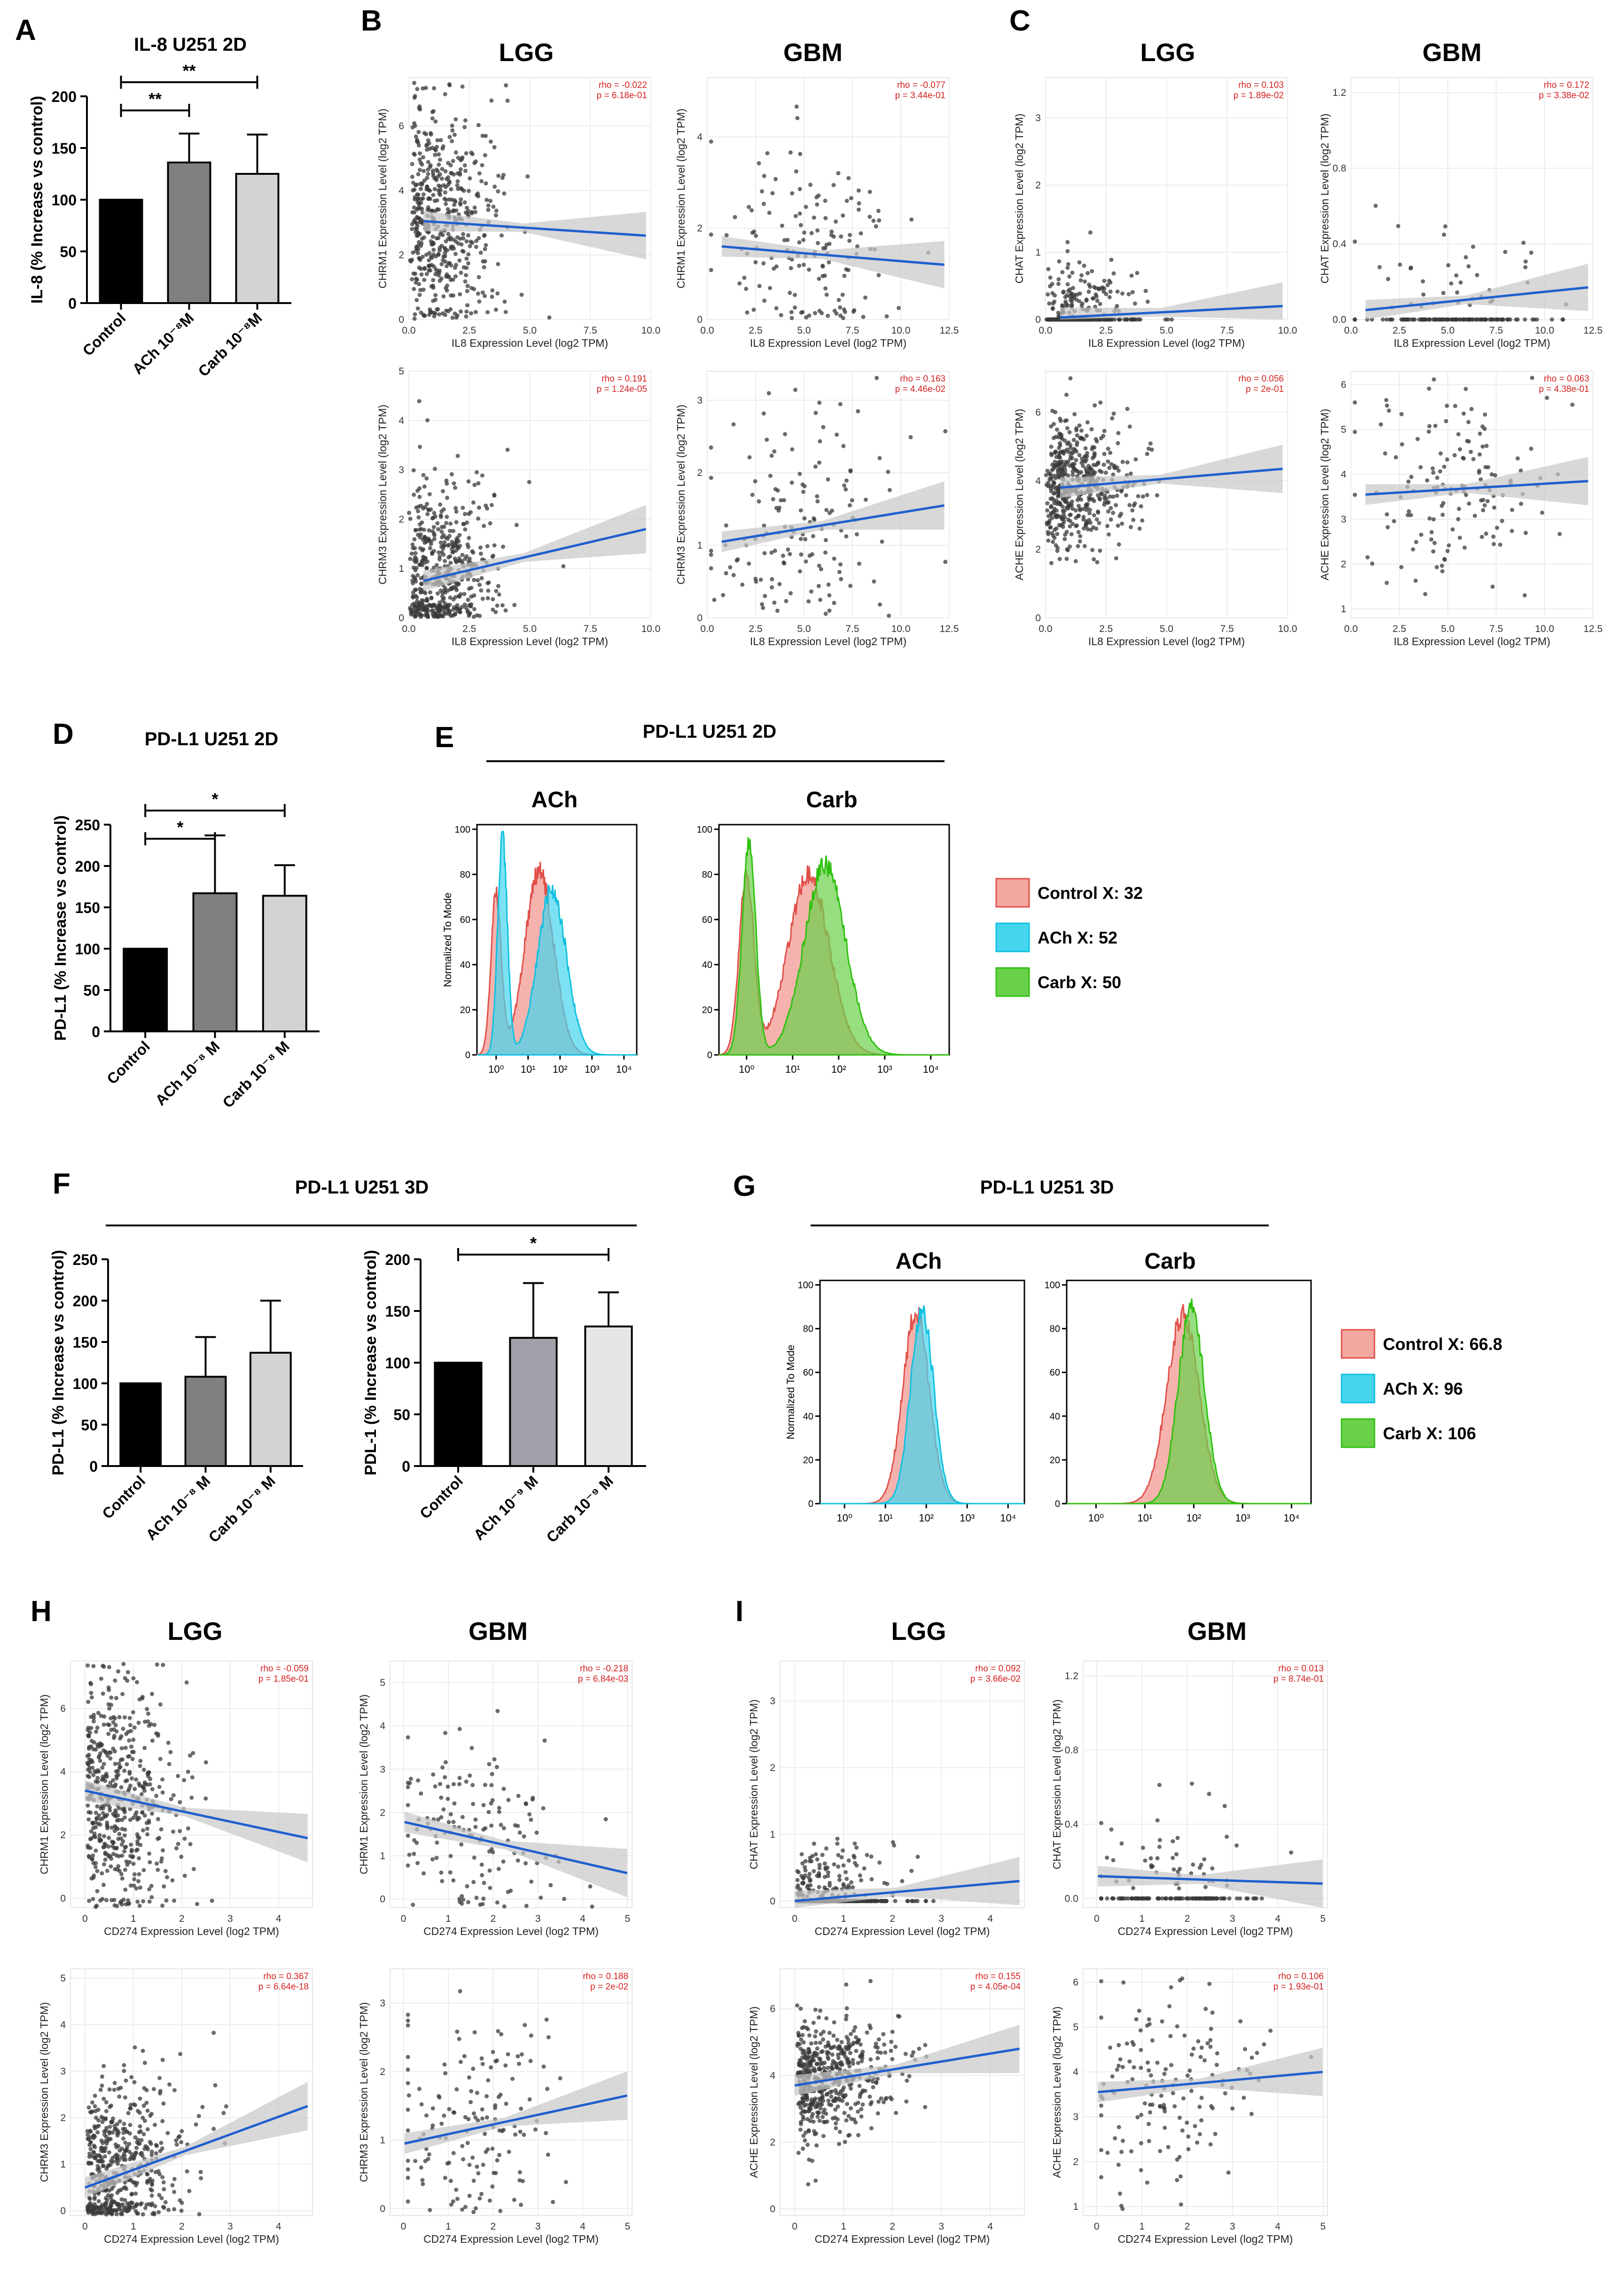  What do you see at coordinates (1169, 1261) in the screenshot?
I see `panel-g-sub2: Carb` at bounding box center [1169, 1261].